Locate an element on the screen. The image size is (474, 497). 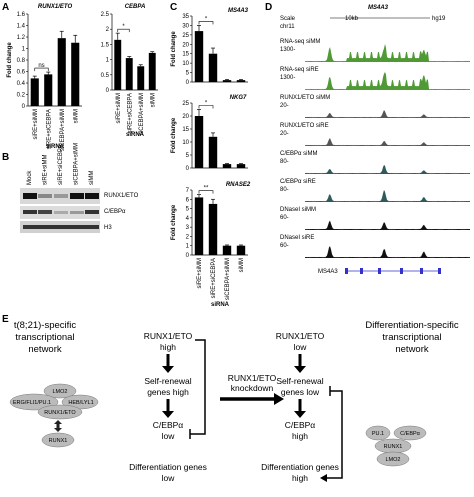
x-tick-label: siCEBPA+siMM is located at coordinates (142, 114).